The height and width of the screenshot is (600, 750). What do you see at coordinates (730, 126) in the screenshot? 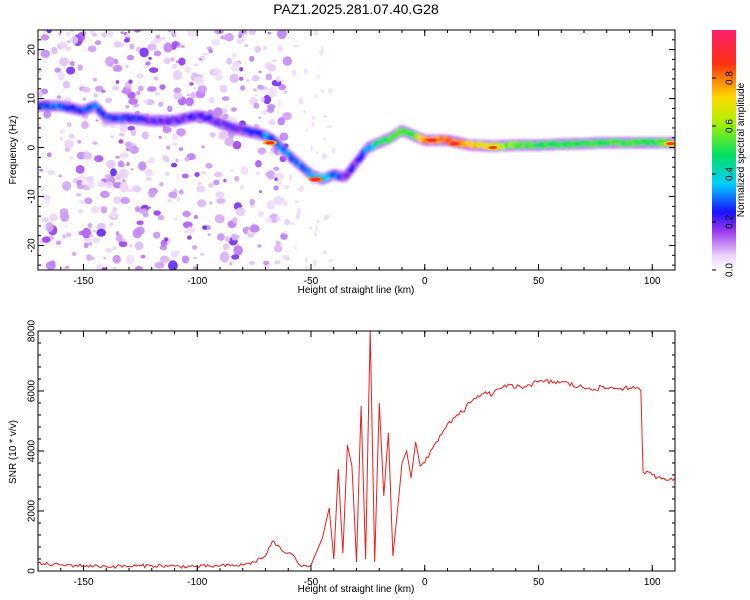
I see `colorbar-tick-label: 0.6` at bounding box center [730, 126].